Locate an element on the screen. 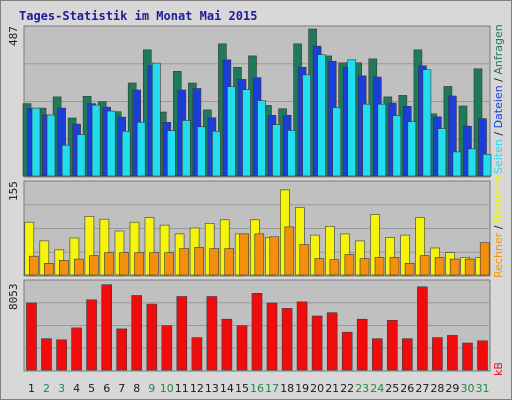 Image resolution: width=512 pixels, height=400 pixels. legend-anfragen: Anfragen is located at coordinates (498, 49).